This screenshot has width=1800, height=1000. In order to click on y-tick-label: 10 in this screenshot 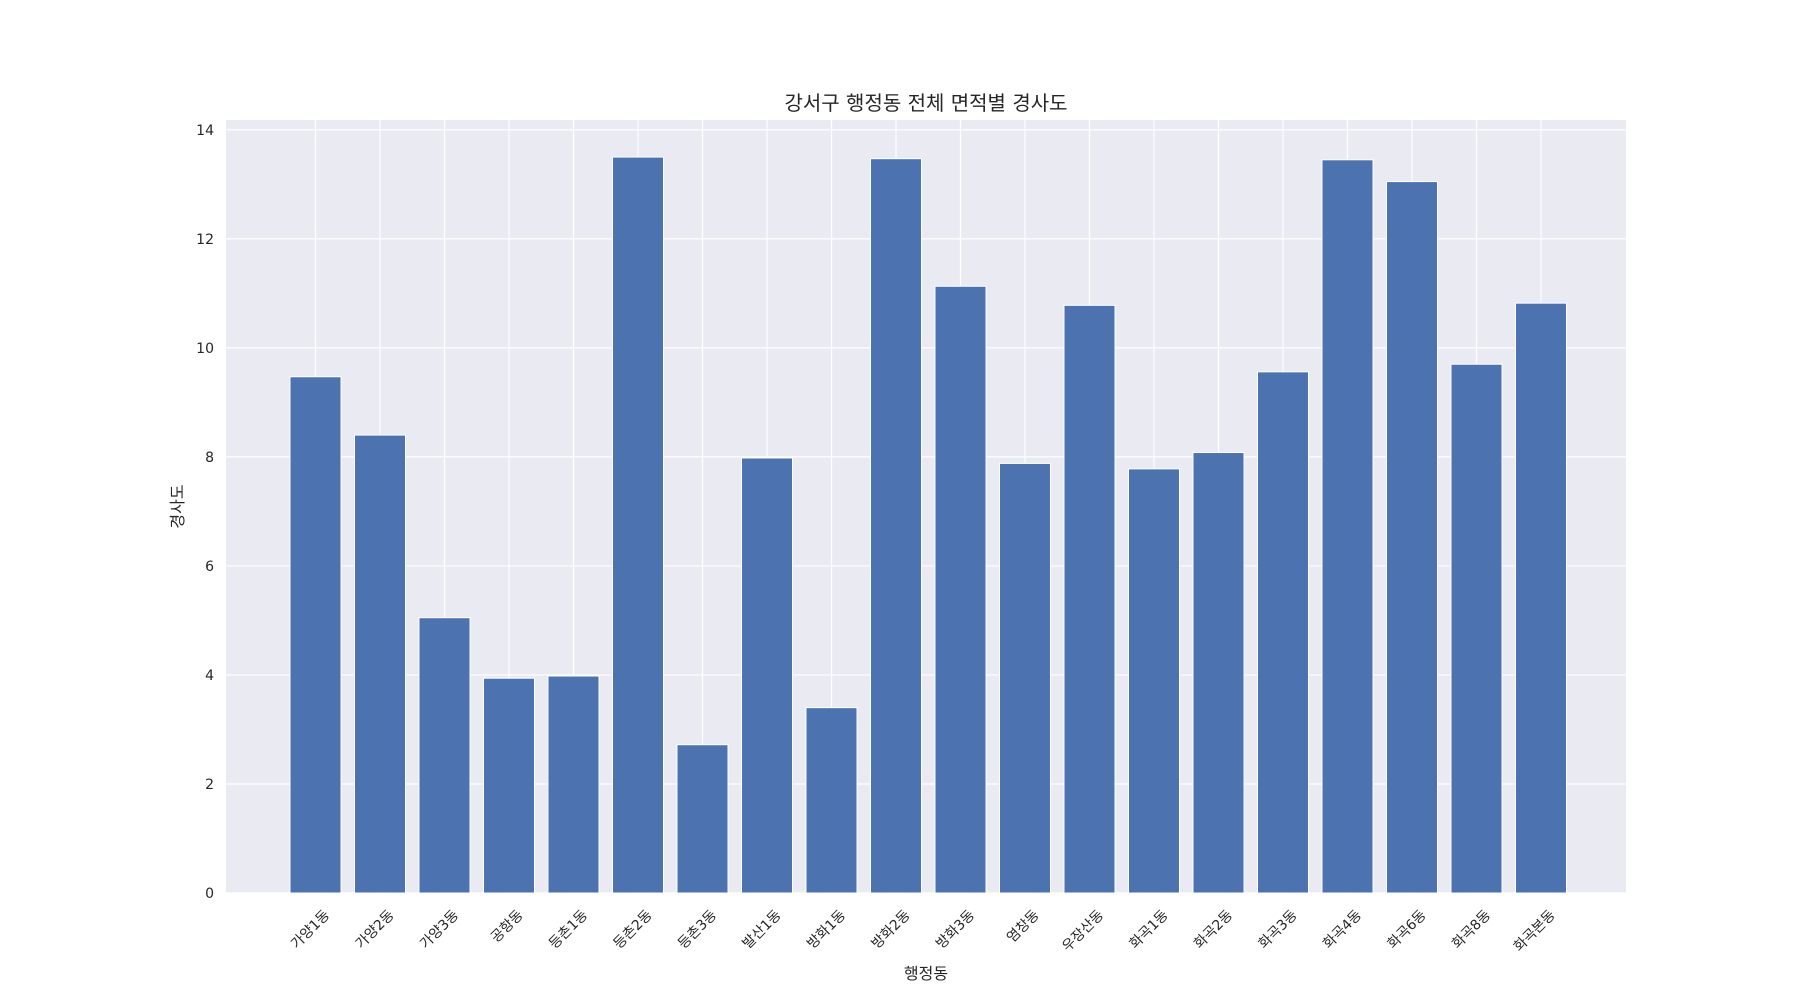, I will do `click(205, 349)`.